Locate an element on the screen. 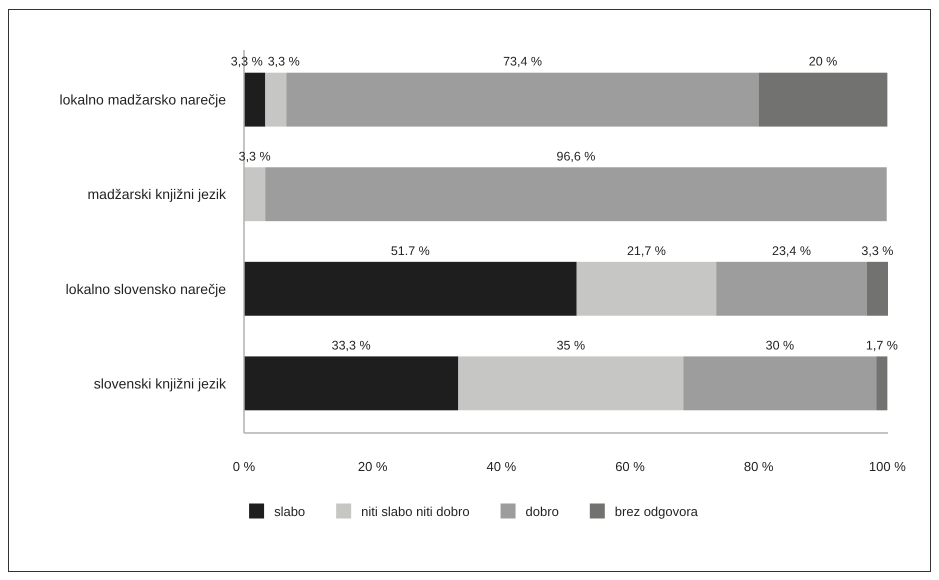  data-label: 23,4 % is located at coordinates (791, 251).